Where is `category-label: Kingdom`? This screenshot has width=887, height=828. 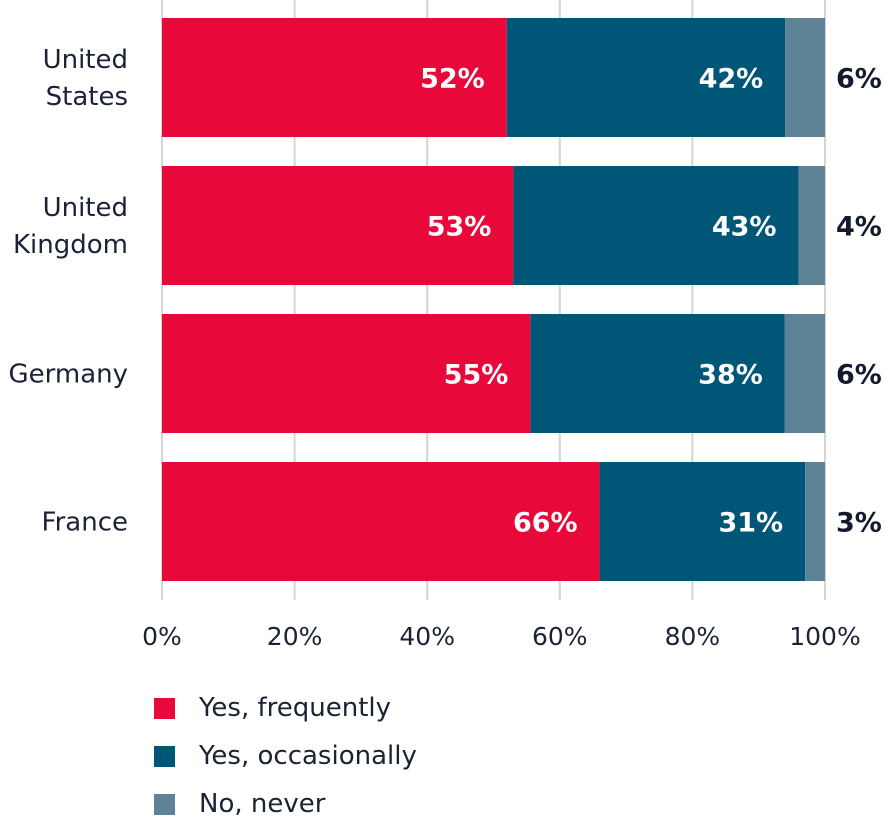 category-label: Kingdom is located at coordinates (70, 245).